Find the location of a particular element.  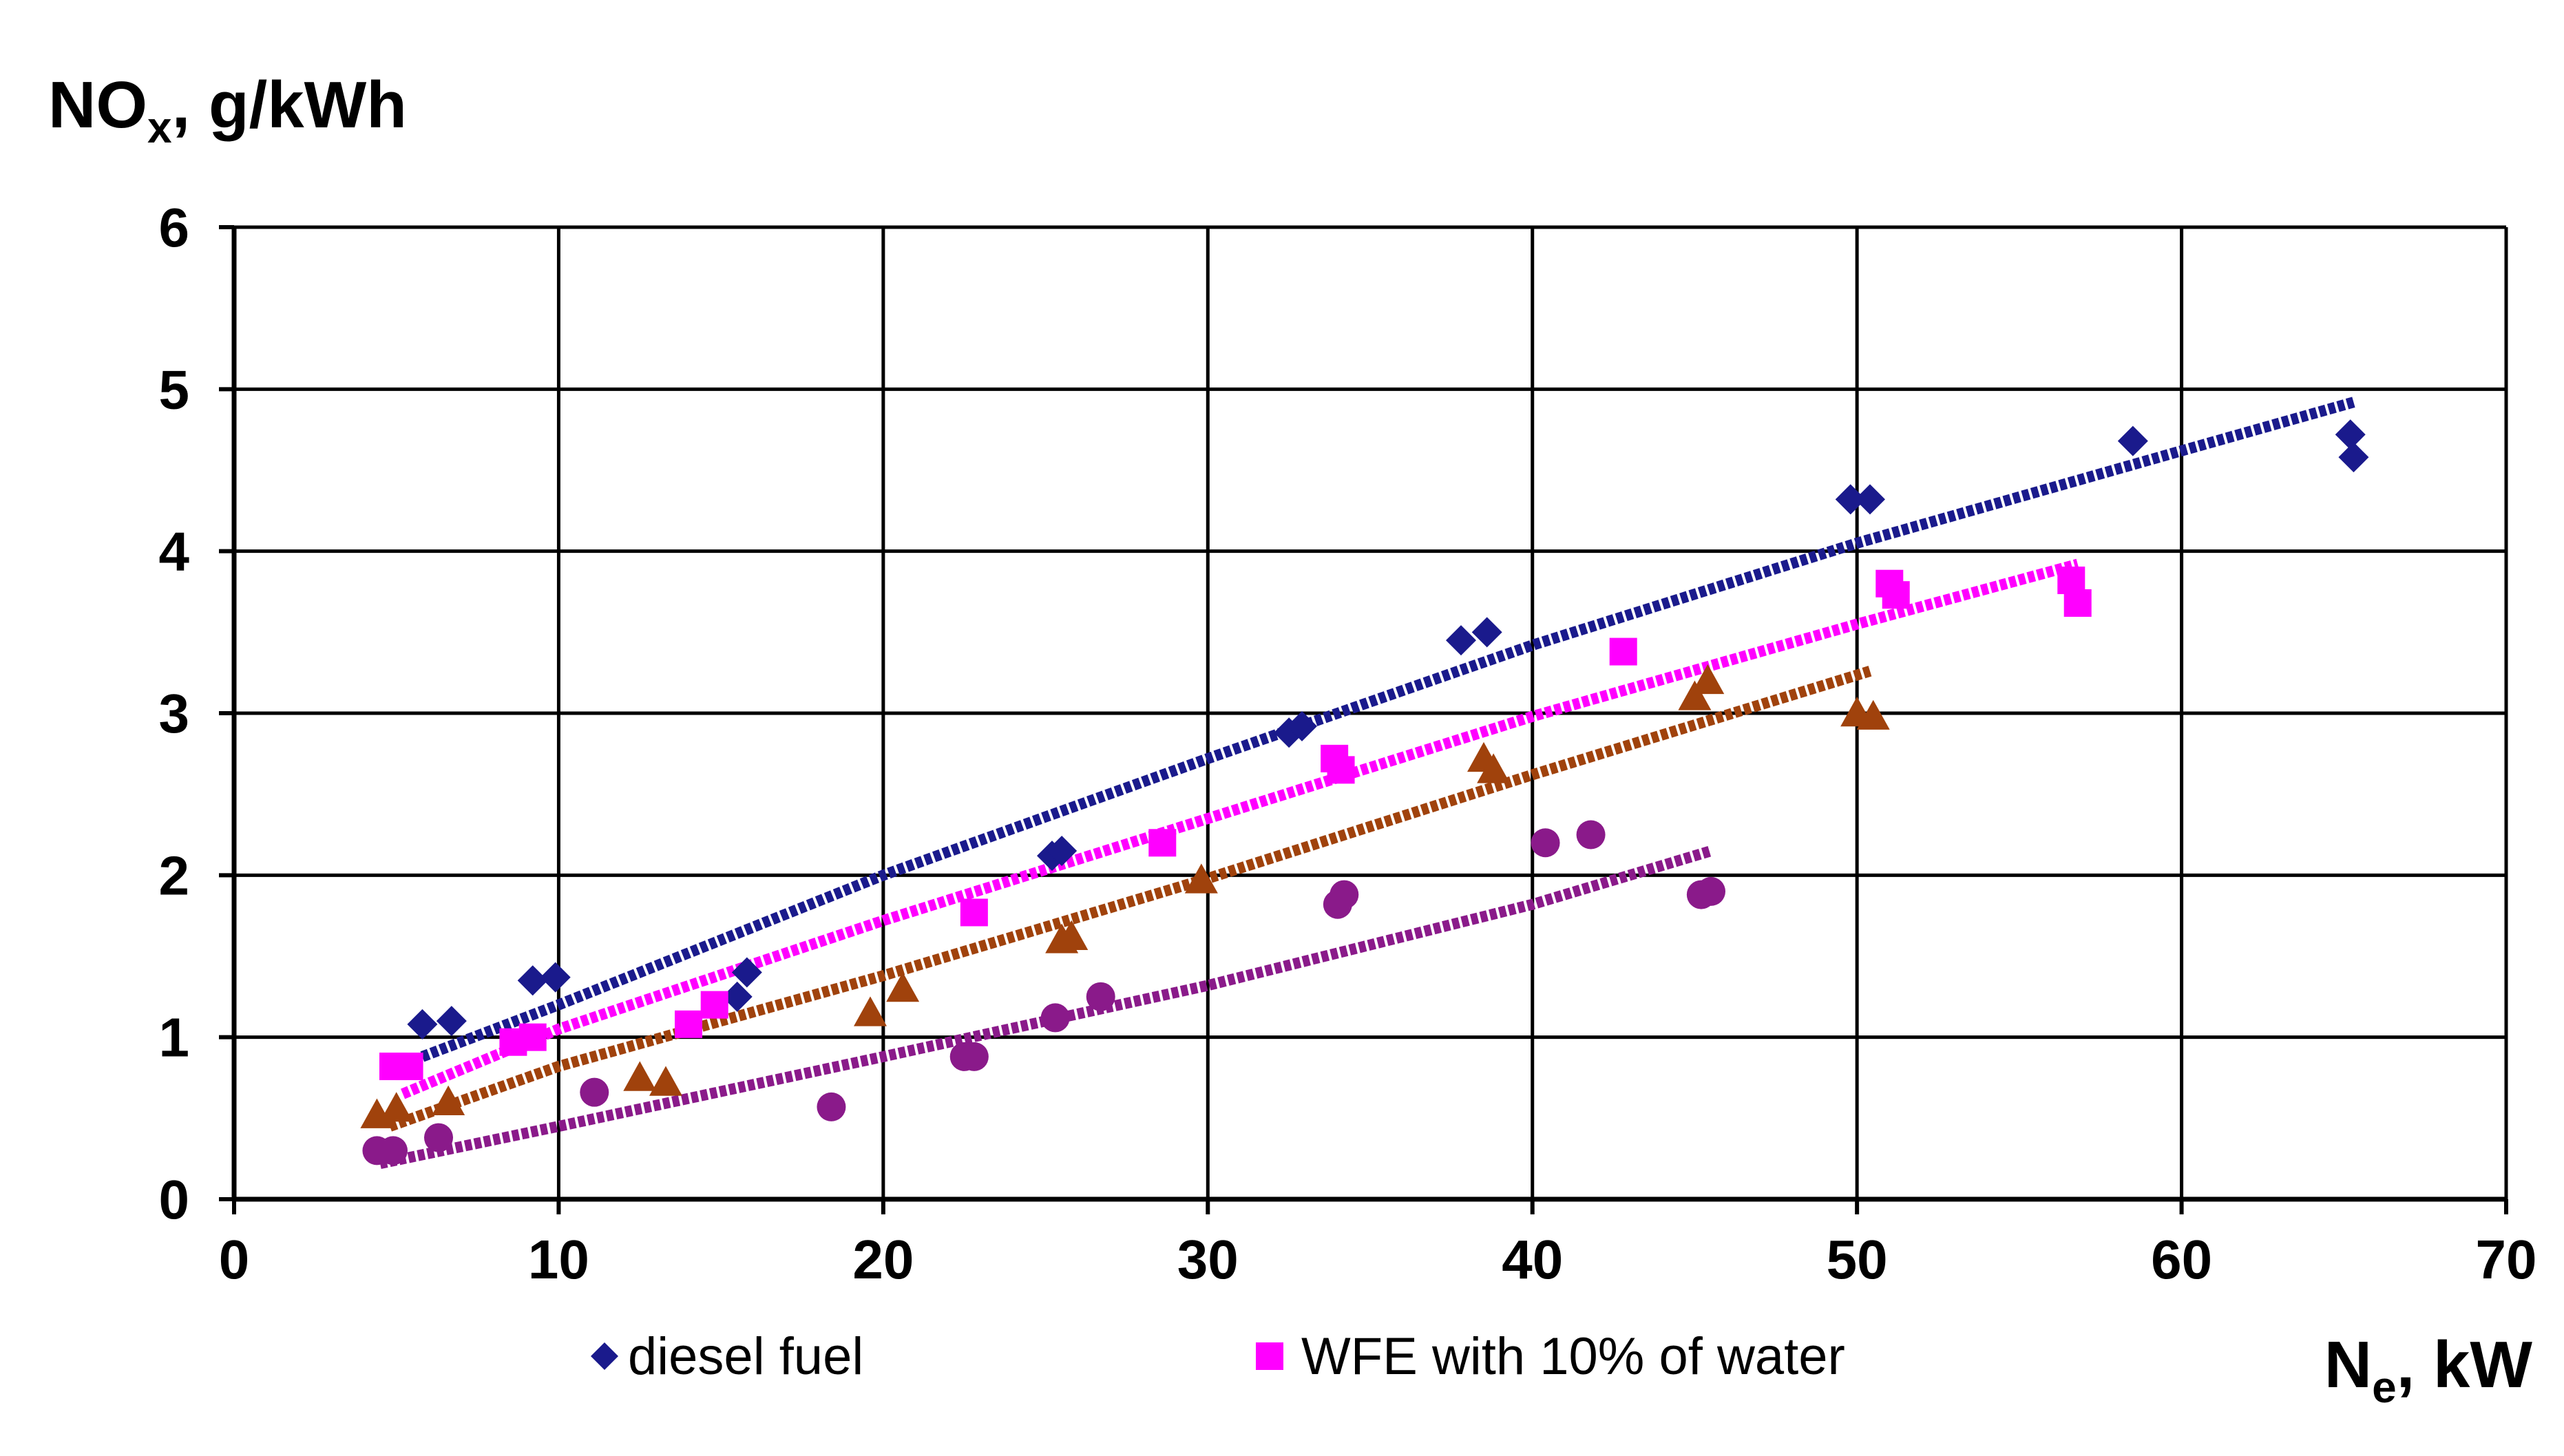

y-tick-label-0: 0 is located at coordinates (174, 1199).